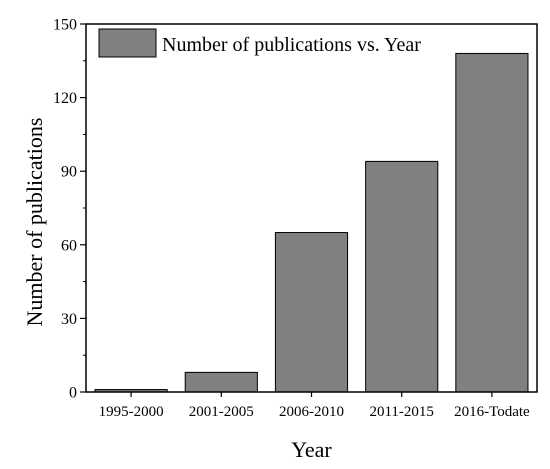 This screenshot has height=469, width=550. I want to click on y-tick-label-5: 150, so click(65, 25).